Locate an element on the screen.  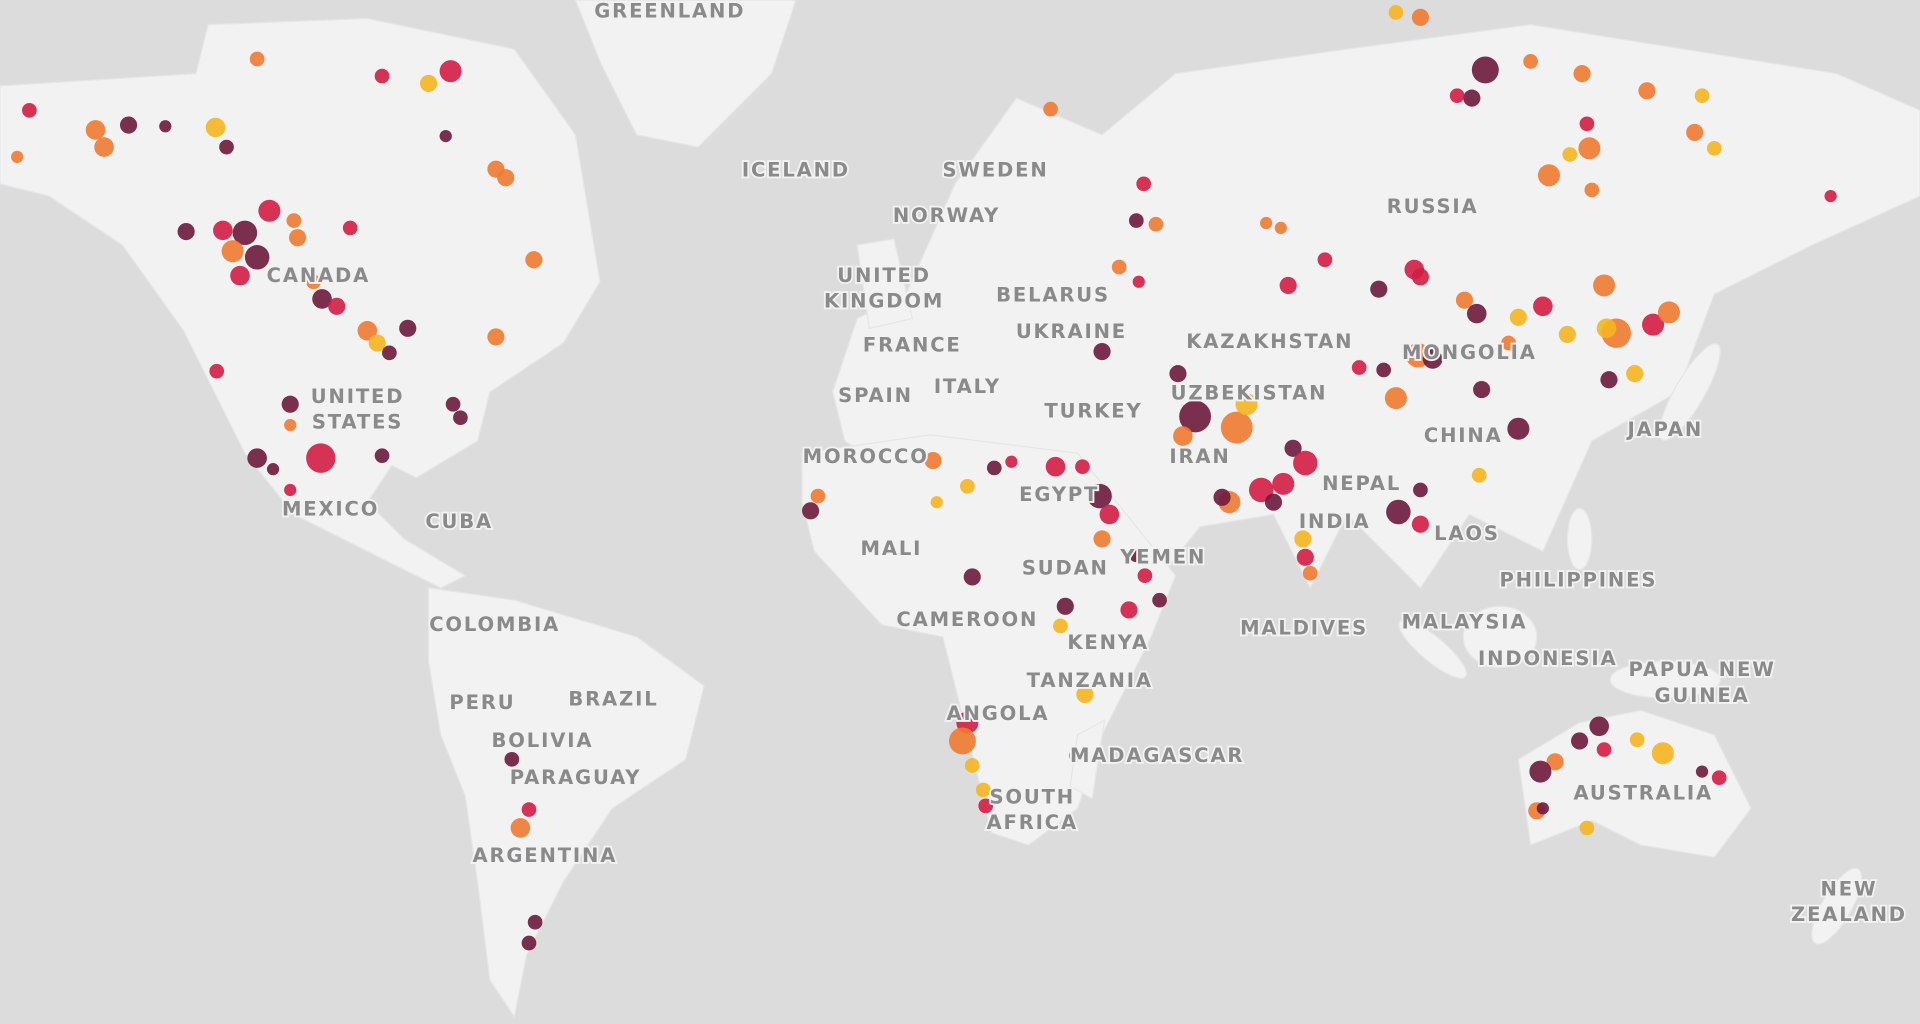
greenland is located at coordinates (685, 74).